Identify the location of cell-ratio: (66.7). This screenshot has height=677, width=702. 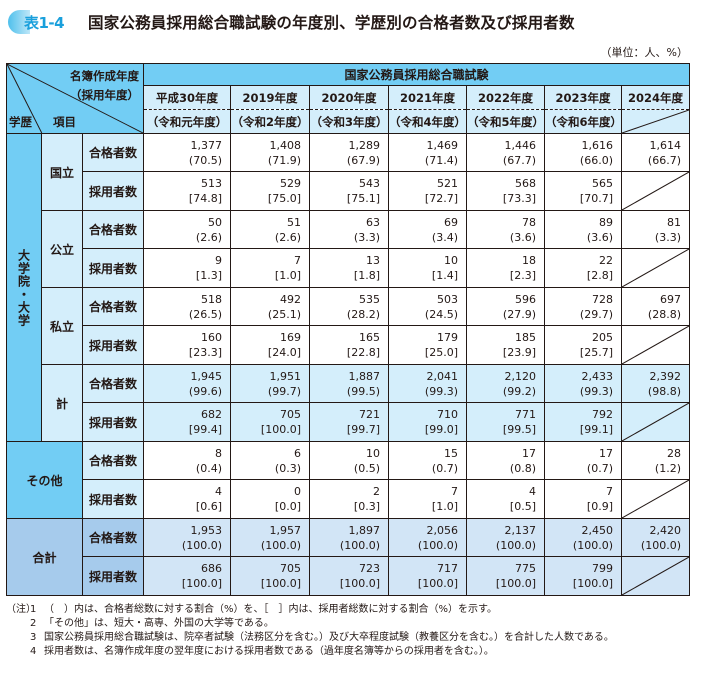
(664, 160).